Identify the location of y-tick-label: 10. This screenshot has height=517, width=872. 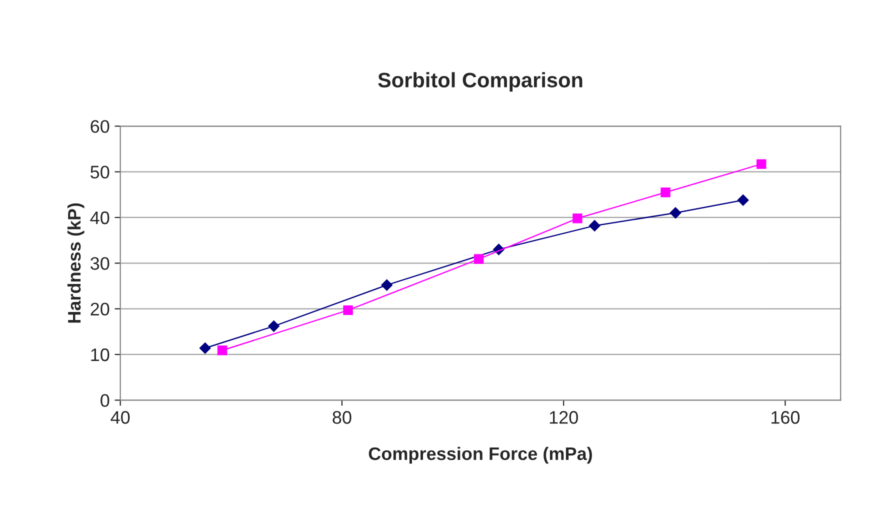
(100, 355).